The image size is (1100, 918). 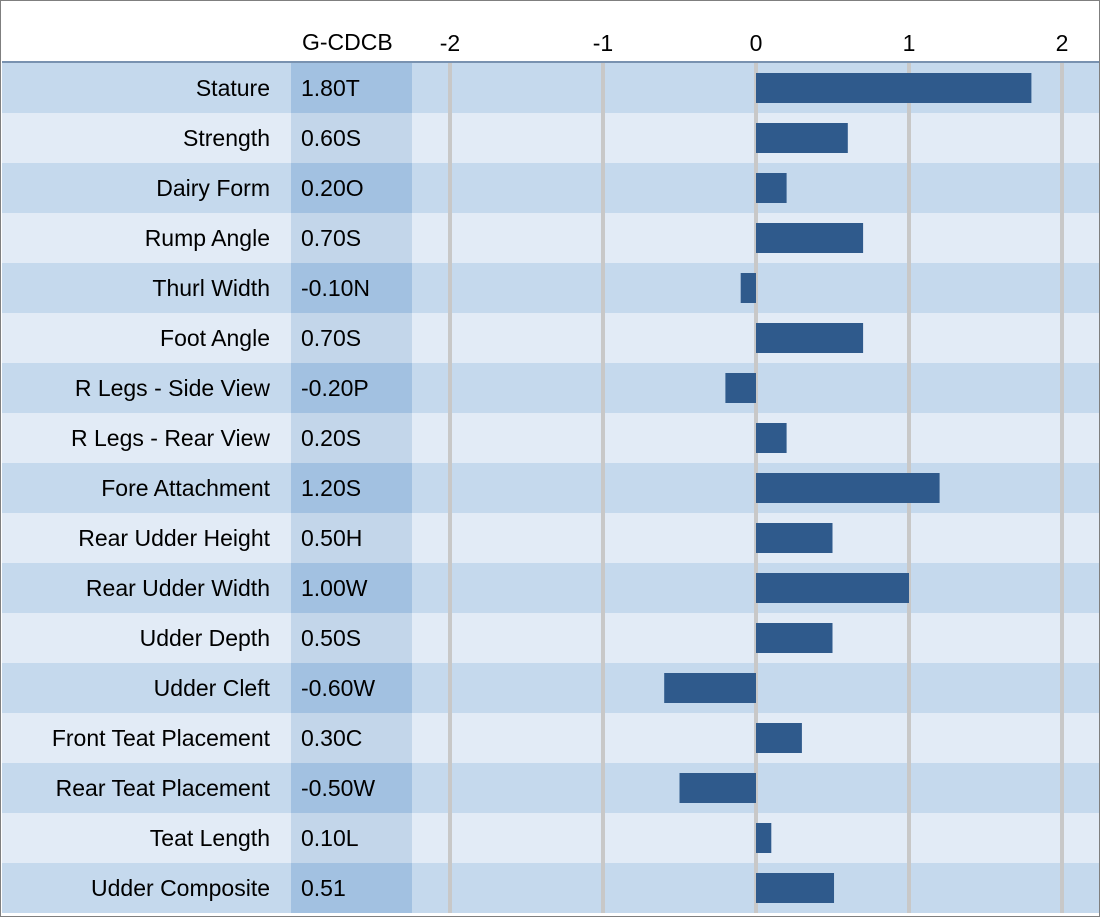 I want to click on trait-value: 0.20O, so click(x=332, y=188).